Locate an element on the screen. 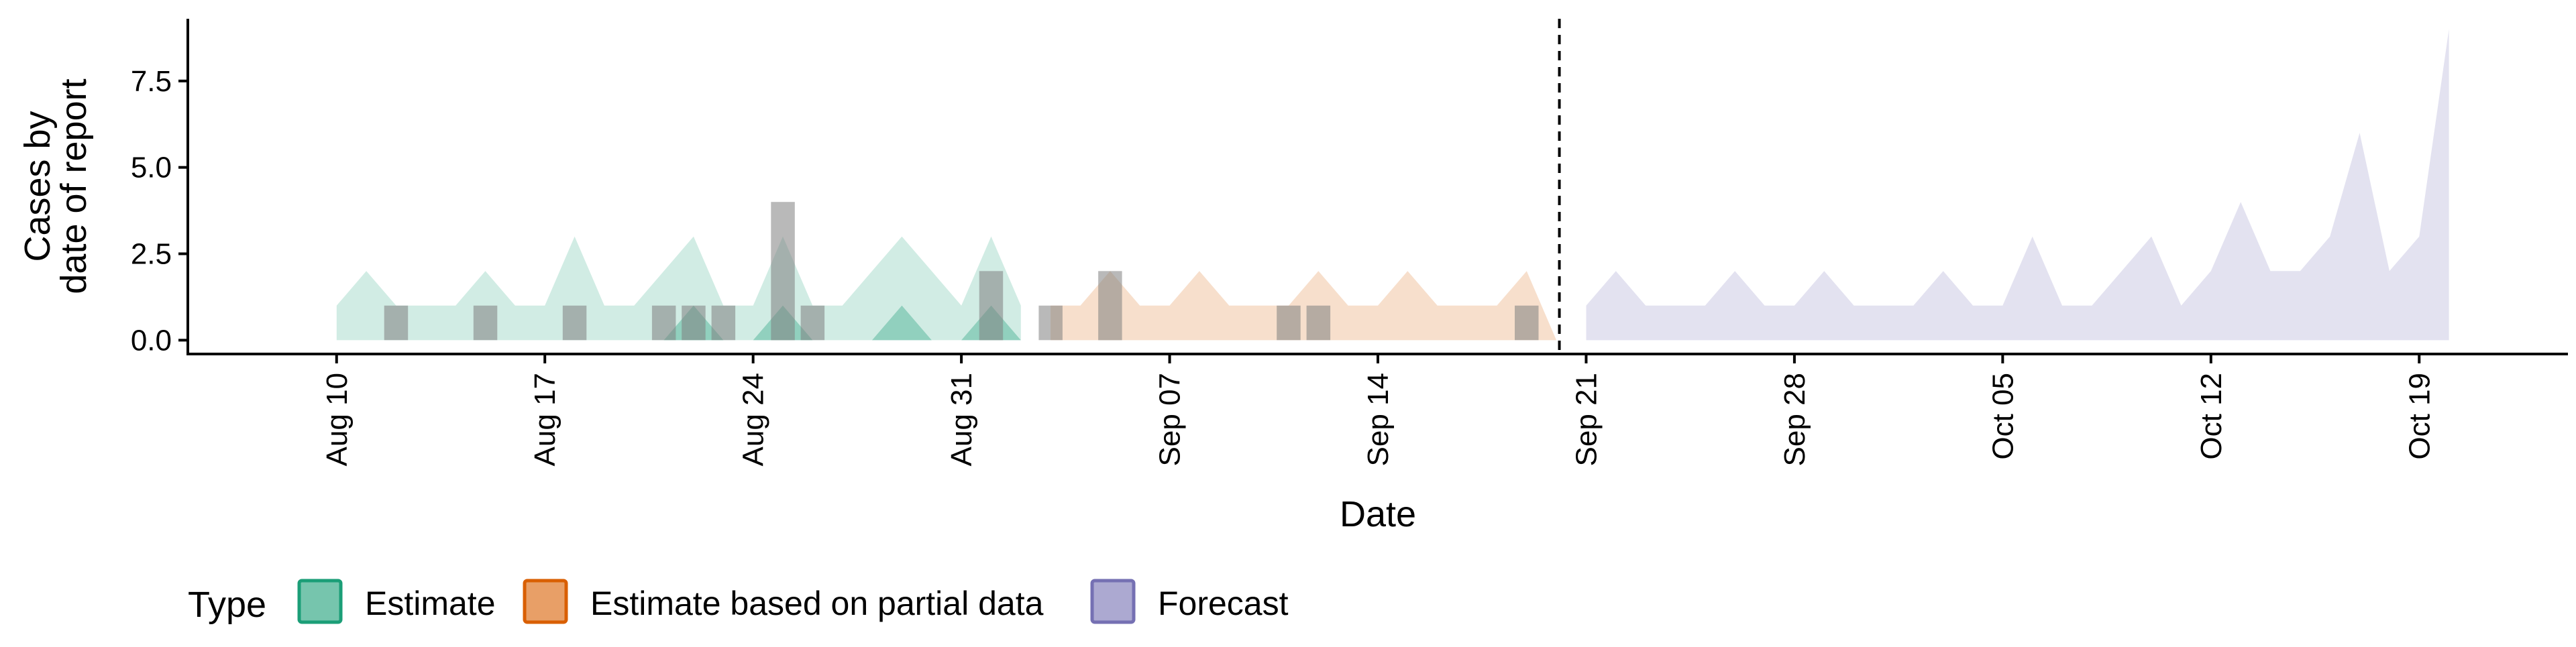  y-axis-title-line-1: Cases by is located at coordinates (37, 186).